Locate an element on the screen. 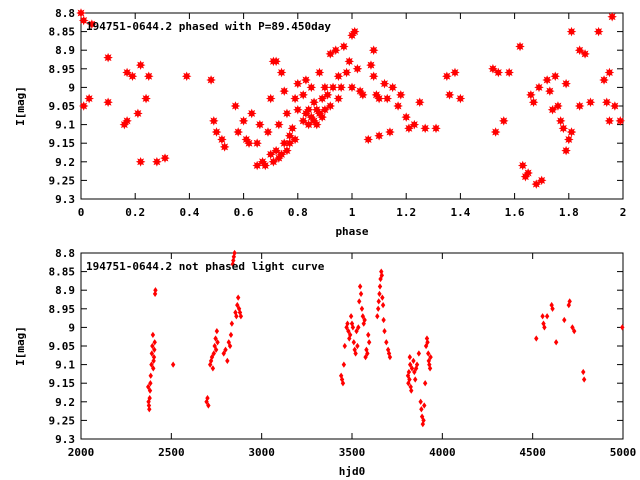 This screenshot has width=640, height=480. plot-title: 194751-0644.2 phased with P=89.450day is located at coordinates (208, 26).